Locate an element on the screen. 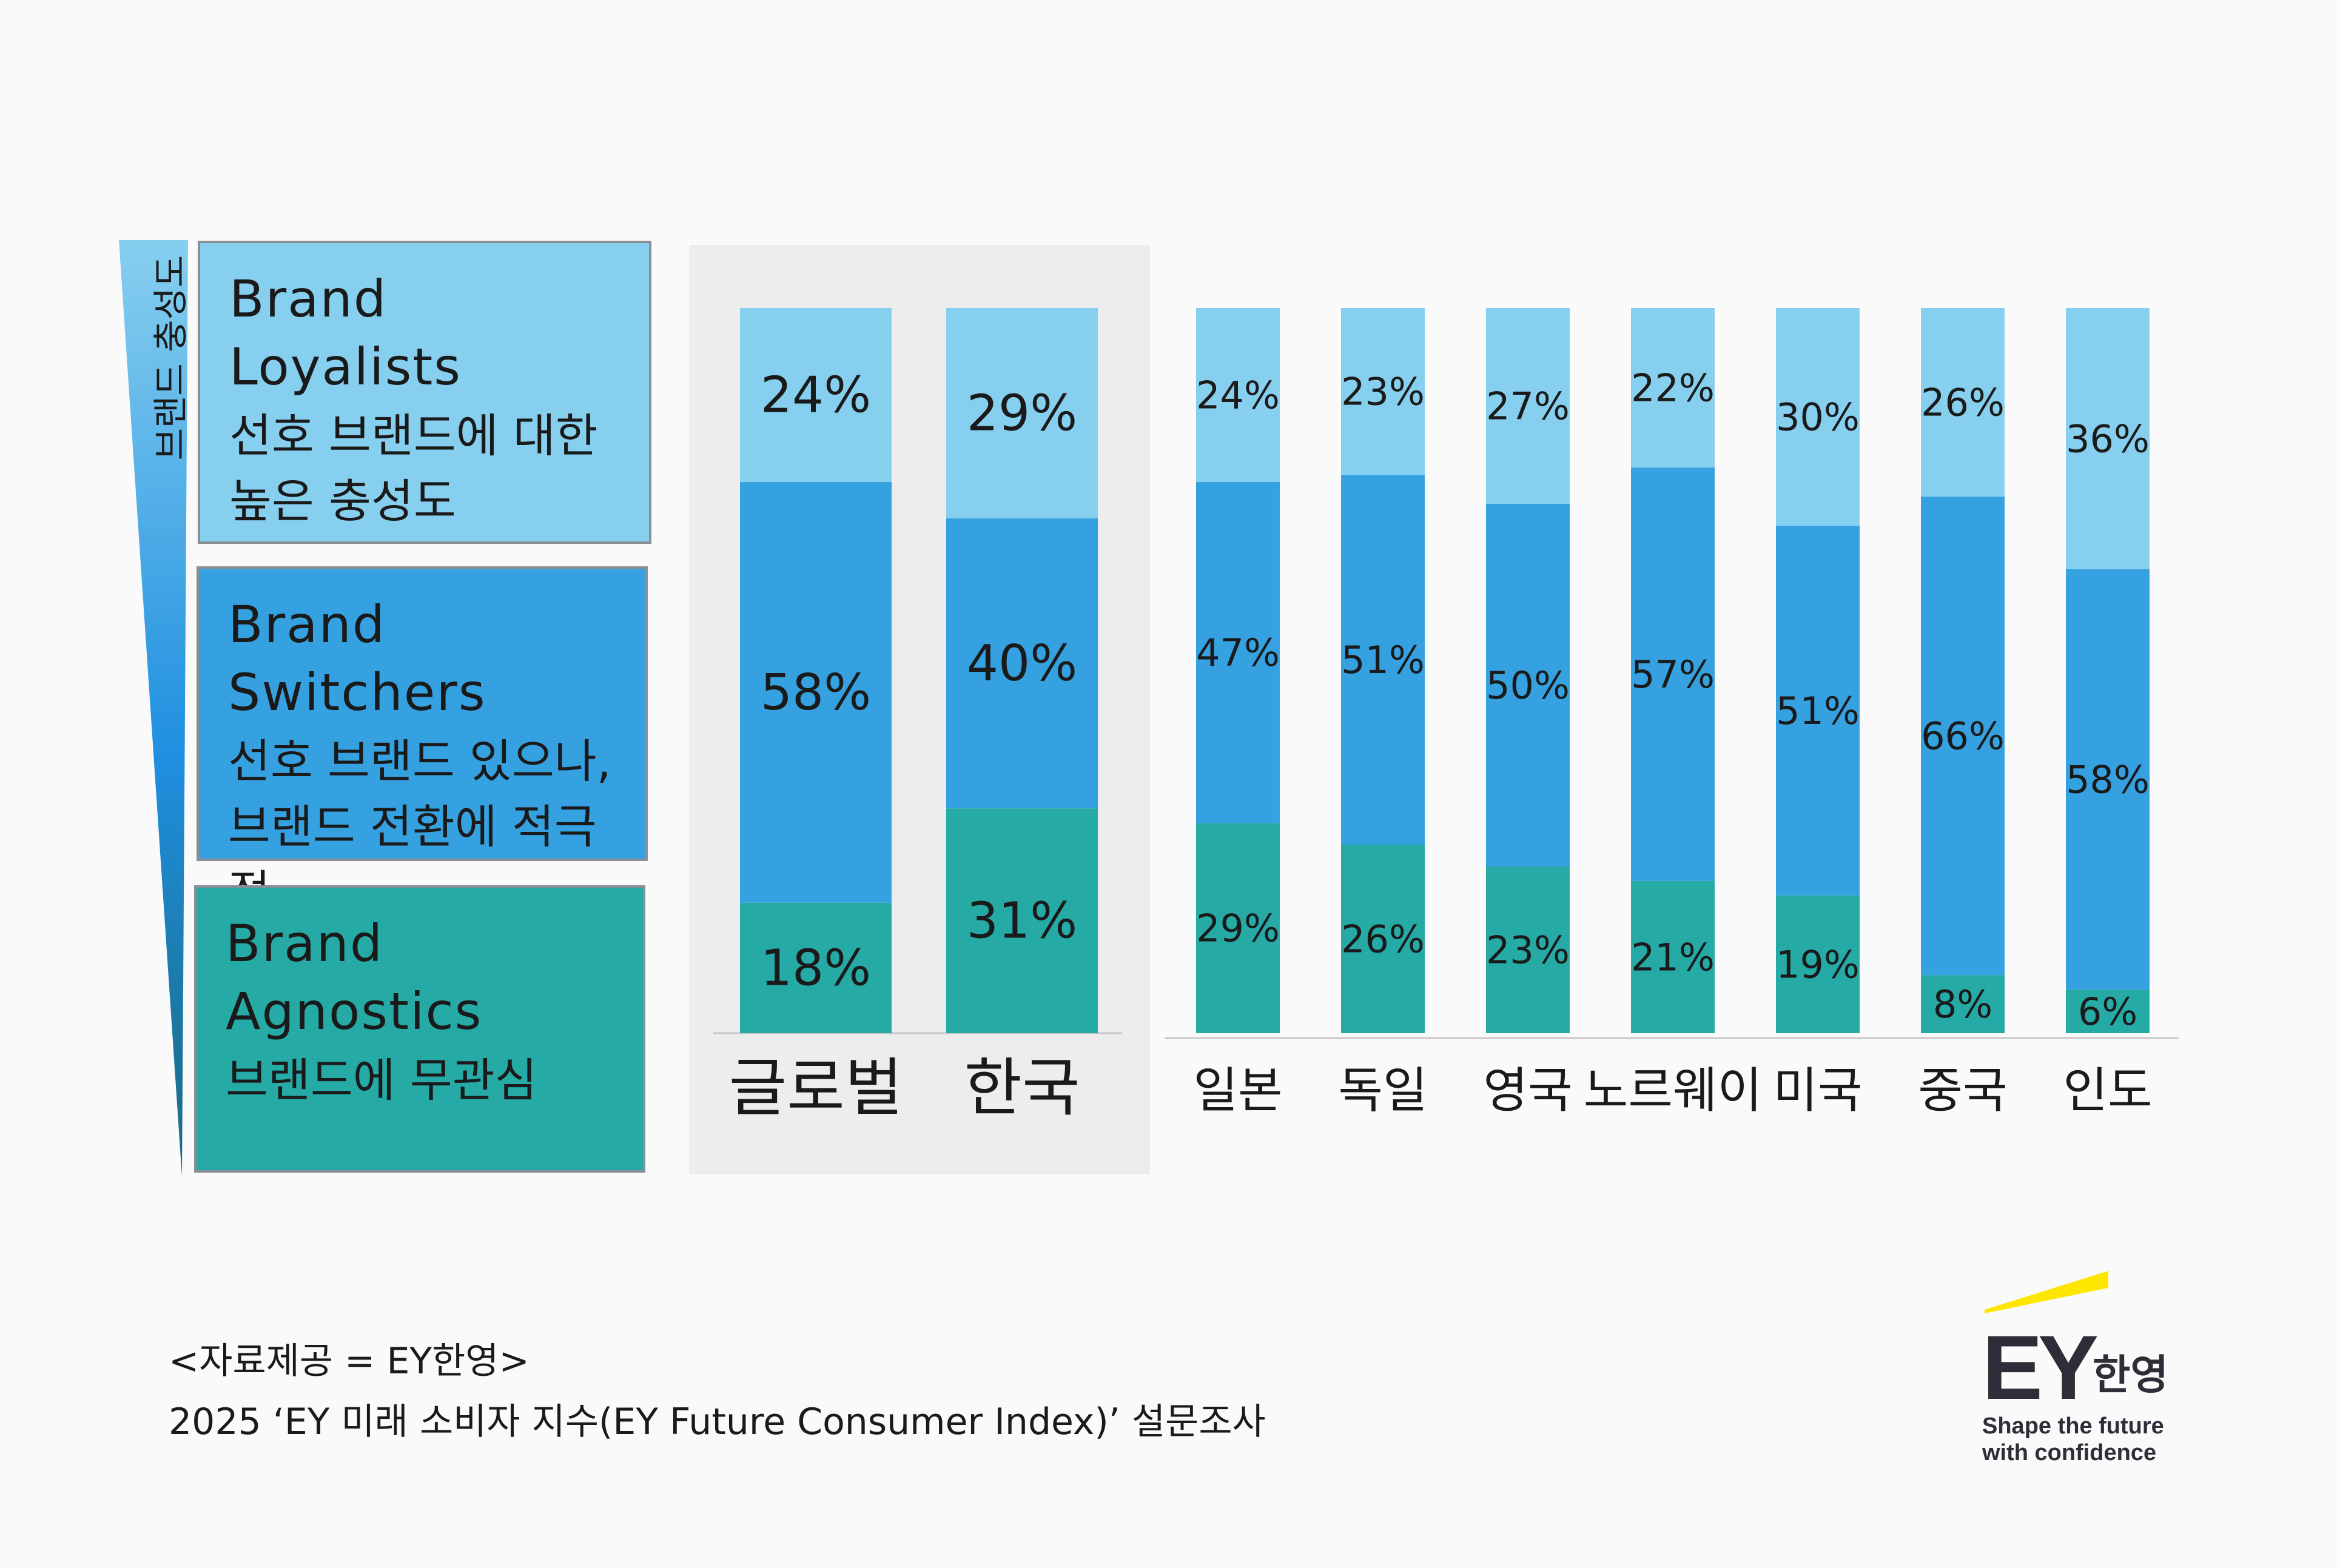 The height and width of the screenshot is (1568, 2340). data-label: 40% is located at coordinates (1022, 664).